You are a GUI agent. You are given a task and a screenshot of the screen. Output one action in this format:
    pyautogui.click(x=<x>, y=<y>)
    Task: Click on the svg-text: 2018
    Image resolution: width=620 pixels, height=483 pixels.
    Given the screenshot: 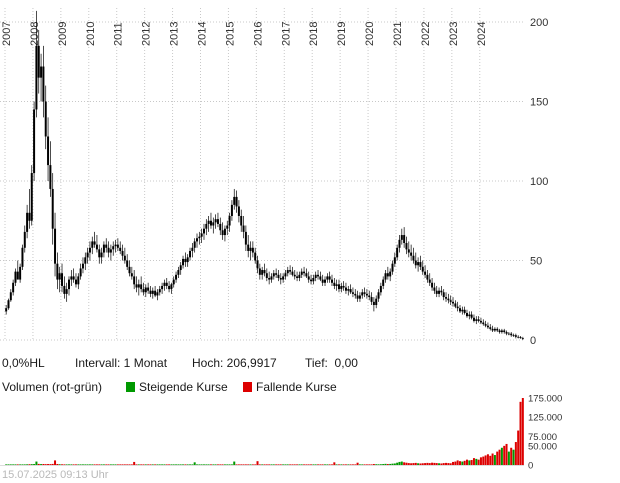 What is the action you would take?
    pyautogui.click(x=314, y=34)
    